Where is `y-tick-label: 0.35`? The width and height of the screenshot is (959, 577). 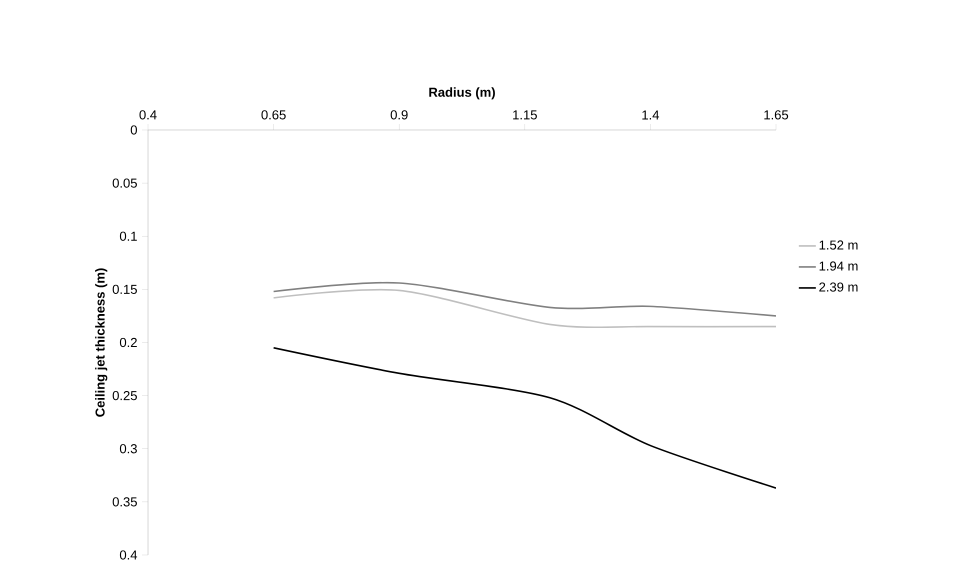 y-tick-label: 0.35 is located at coordinates (124, 501).